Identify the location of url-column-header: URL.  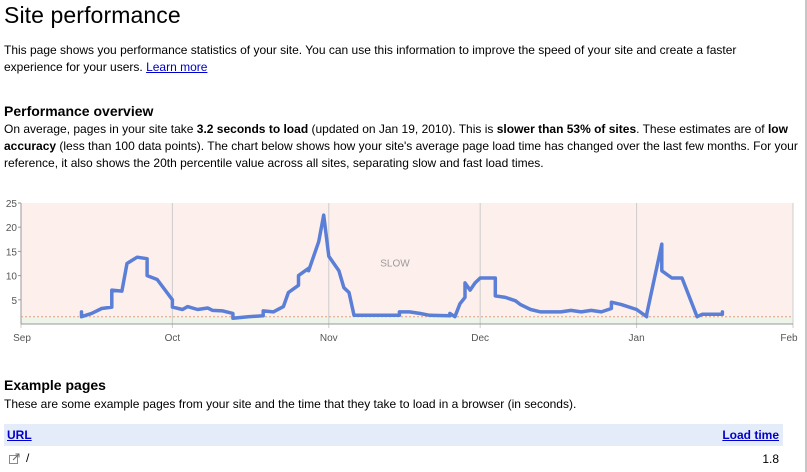
(19, 435).